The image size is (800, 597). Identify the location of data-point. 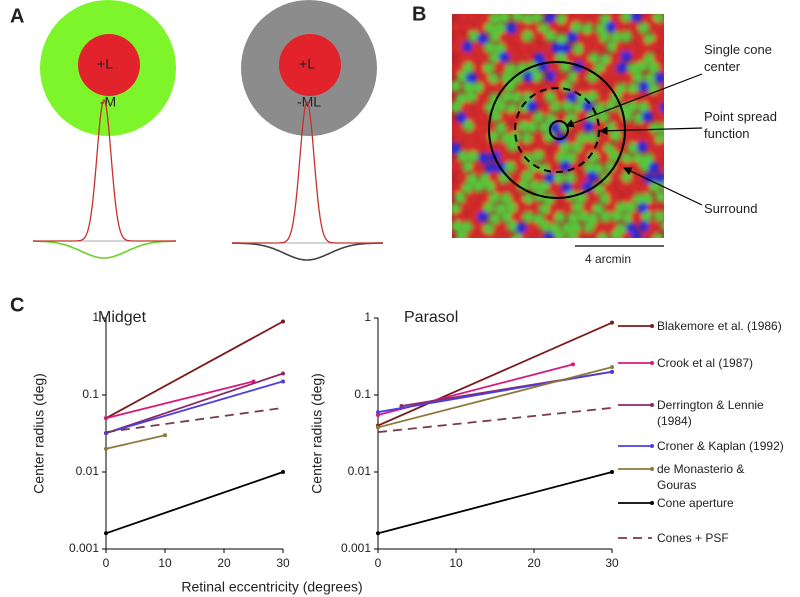
(612, 322).